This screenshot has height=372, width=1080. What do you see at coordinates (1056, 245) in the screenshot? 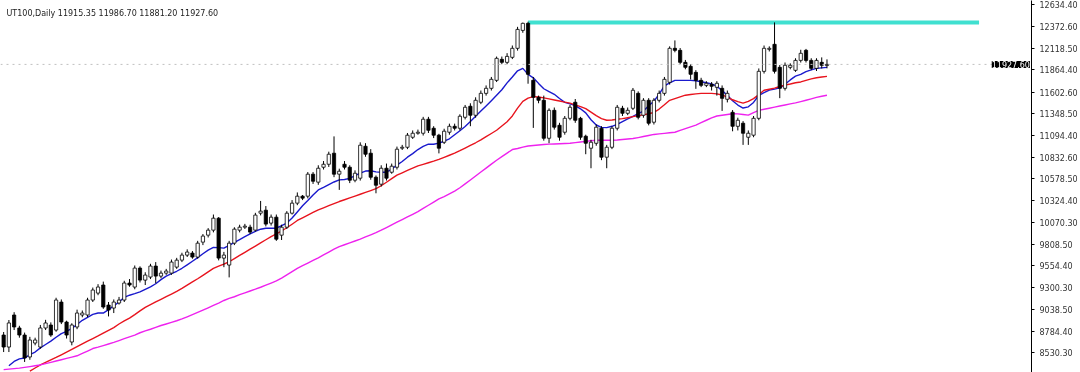
I see `y-tick-label: 9808.50` at bounding box center [1056, 245].